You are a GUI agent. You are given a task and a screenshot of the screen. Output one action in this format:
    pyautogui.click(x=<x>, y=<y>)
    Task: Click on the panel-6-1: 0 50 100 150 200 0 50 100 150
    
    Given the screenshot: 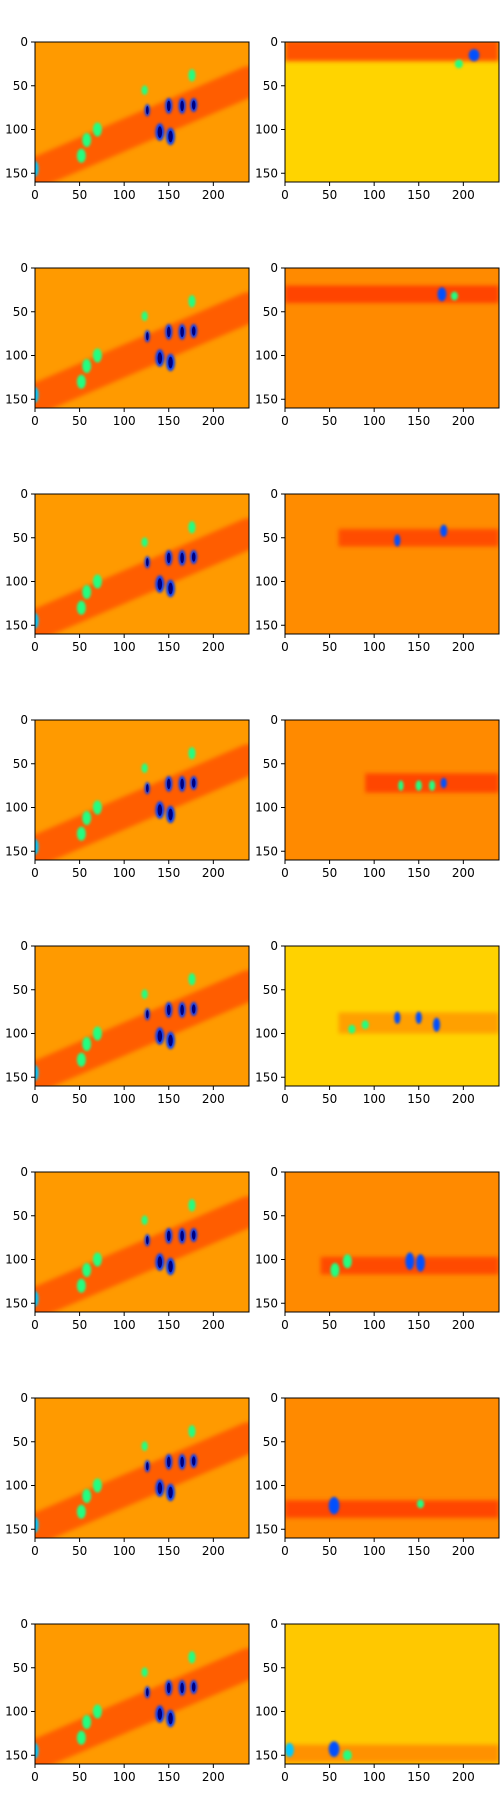 What is the action you would take?
    pyautogui.click(x=377, y=1474)
    